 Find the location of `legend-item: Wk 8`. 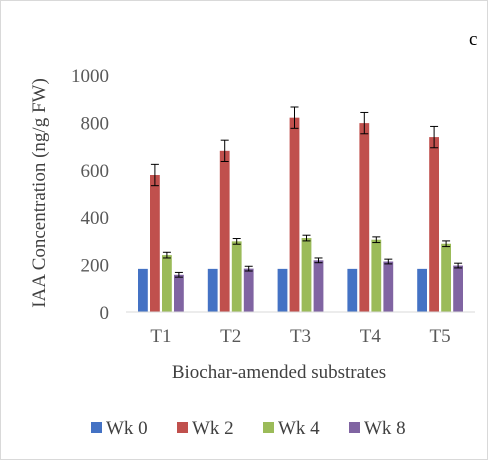

legend-item: Wk 8 is located at coordinates (377, 428).